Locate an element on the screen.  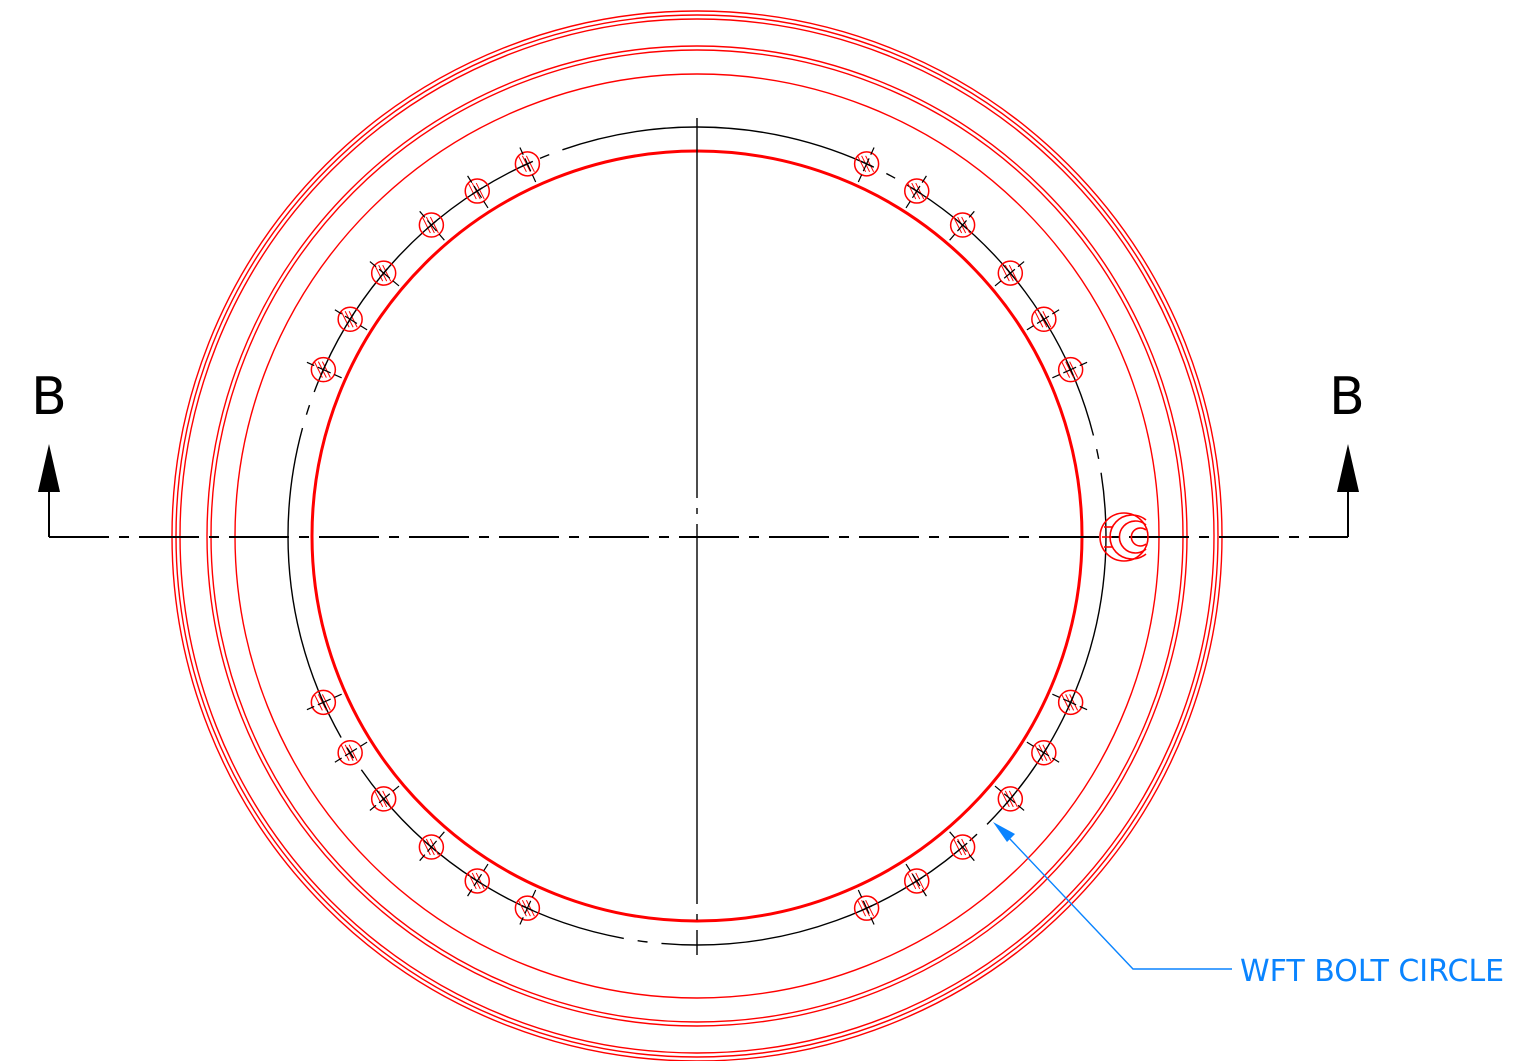
callout-wft-bolt-circle: WFT BOLT CIRCLE is located at coordinates (1248, 905).